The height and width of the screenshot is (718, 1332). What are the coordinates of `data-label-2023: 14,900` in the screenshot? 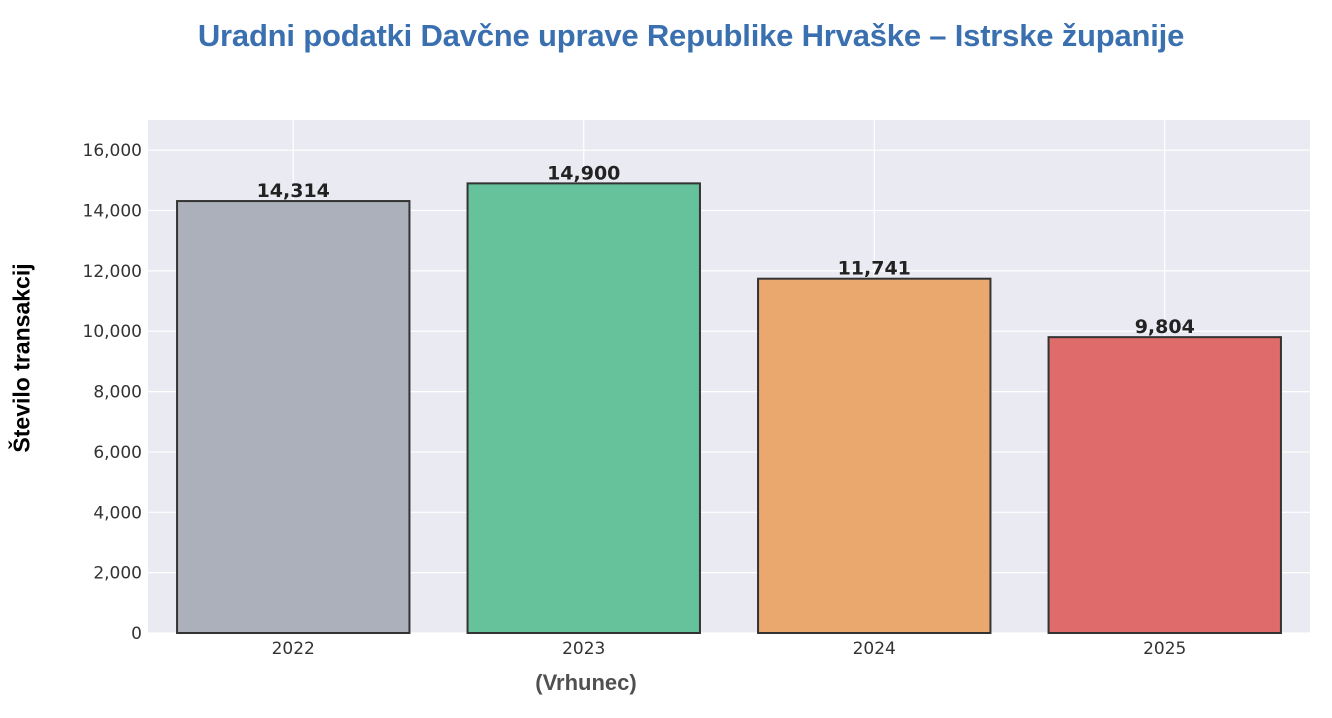 It's located at (583, 173).